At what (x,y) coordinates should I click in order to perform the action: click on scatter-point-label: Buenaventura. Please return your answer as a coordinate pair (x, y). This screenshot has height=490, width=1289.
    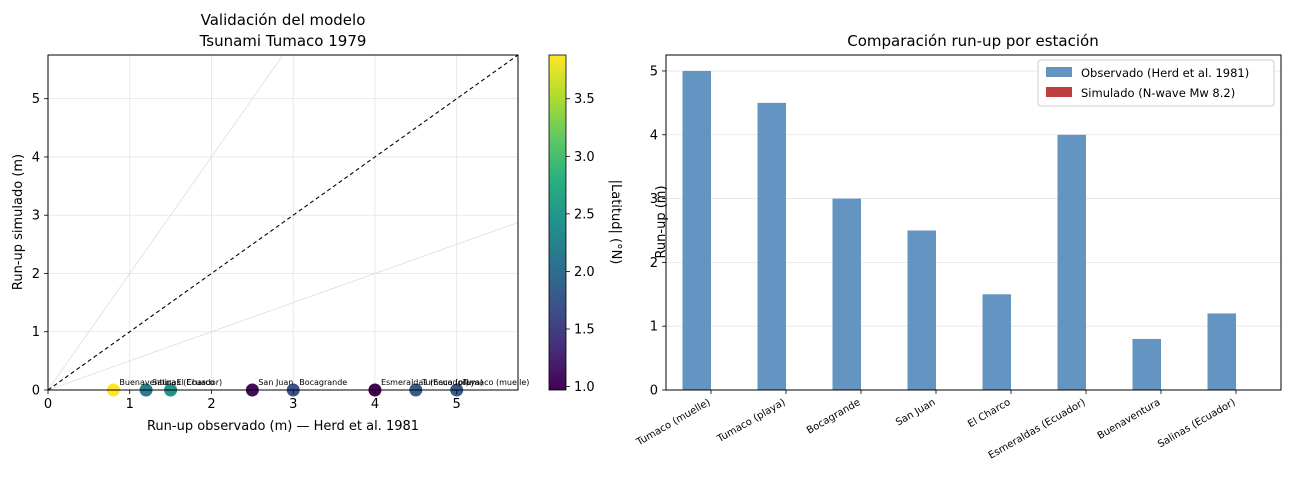
    Looking at the image, I should click on (147, 382).